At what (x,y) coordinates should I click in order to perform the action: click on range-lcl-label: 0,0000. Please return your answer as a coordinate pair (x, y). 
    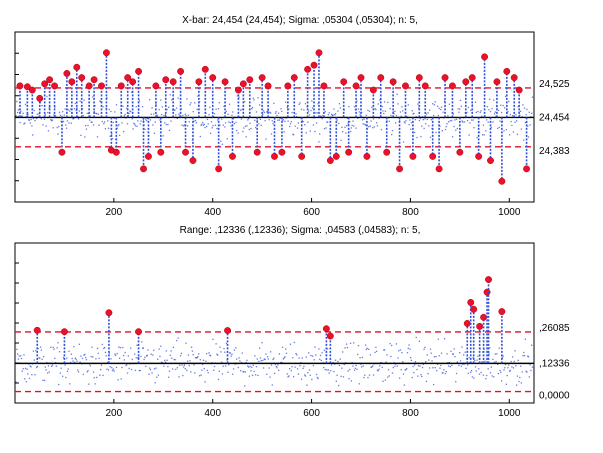
    Looking at the image, I should click on (554, 396).